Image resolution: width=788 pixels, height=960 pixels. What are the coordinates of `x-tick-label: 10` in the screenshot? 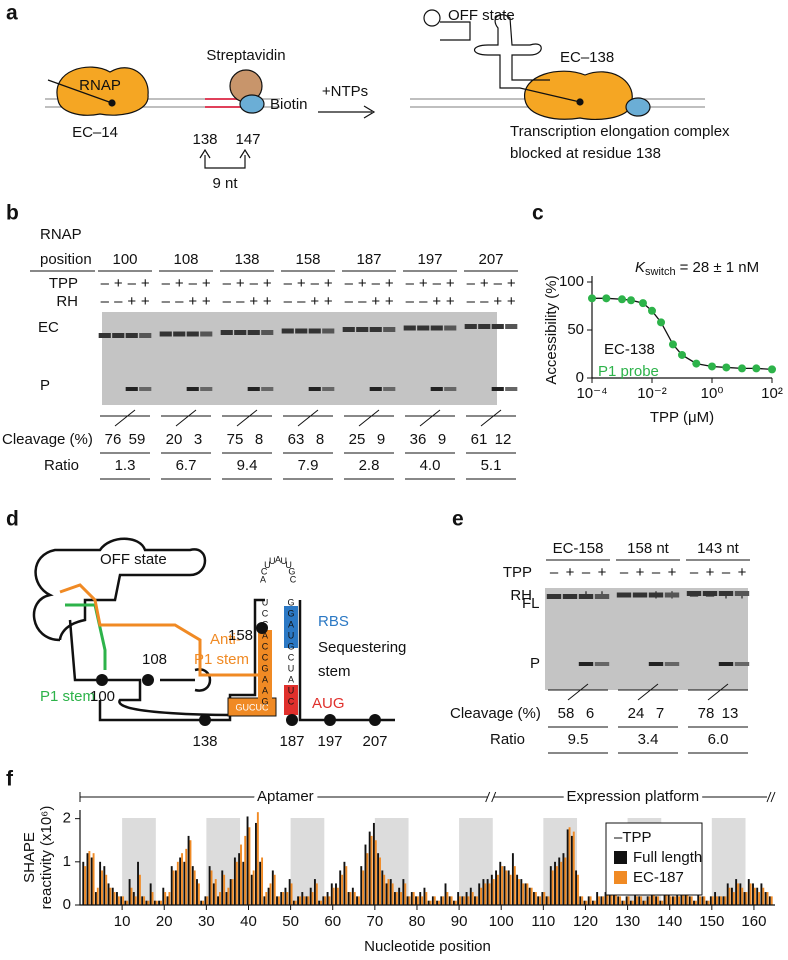 It's located at (122, 921).